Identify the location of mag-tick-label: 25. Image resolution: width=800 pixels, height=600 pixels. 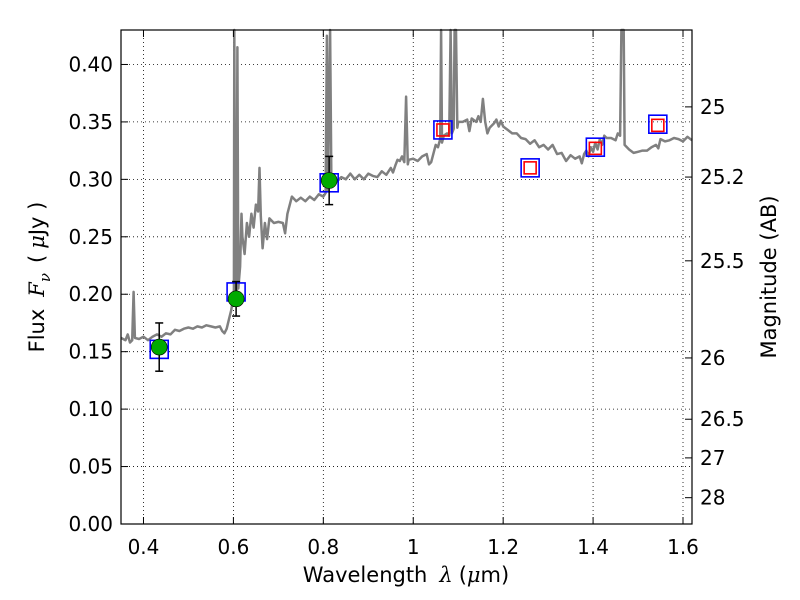
(712, 107).